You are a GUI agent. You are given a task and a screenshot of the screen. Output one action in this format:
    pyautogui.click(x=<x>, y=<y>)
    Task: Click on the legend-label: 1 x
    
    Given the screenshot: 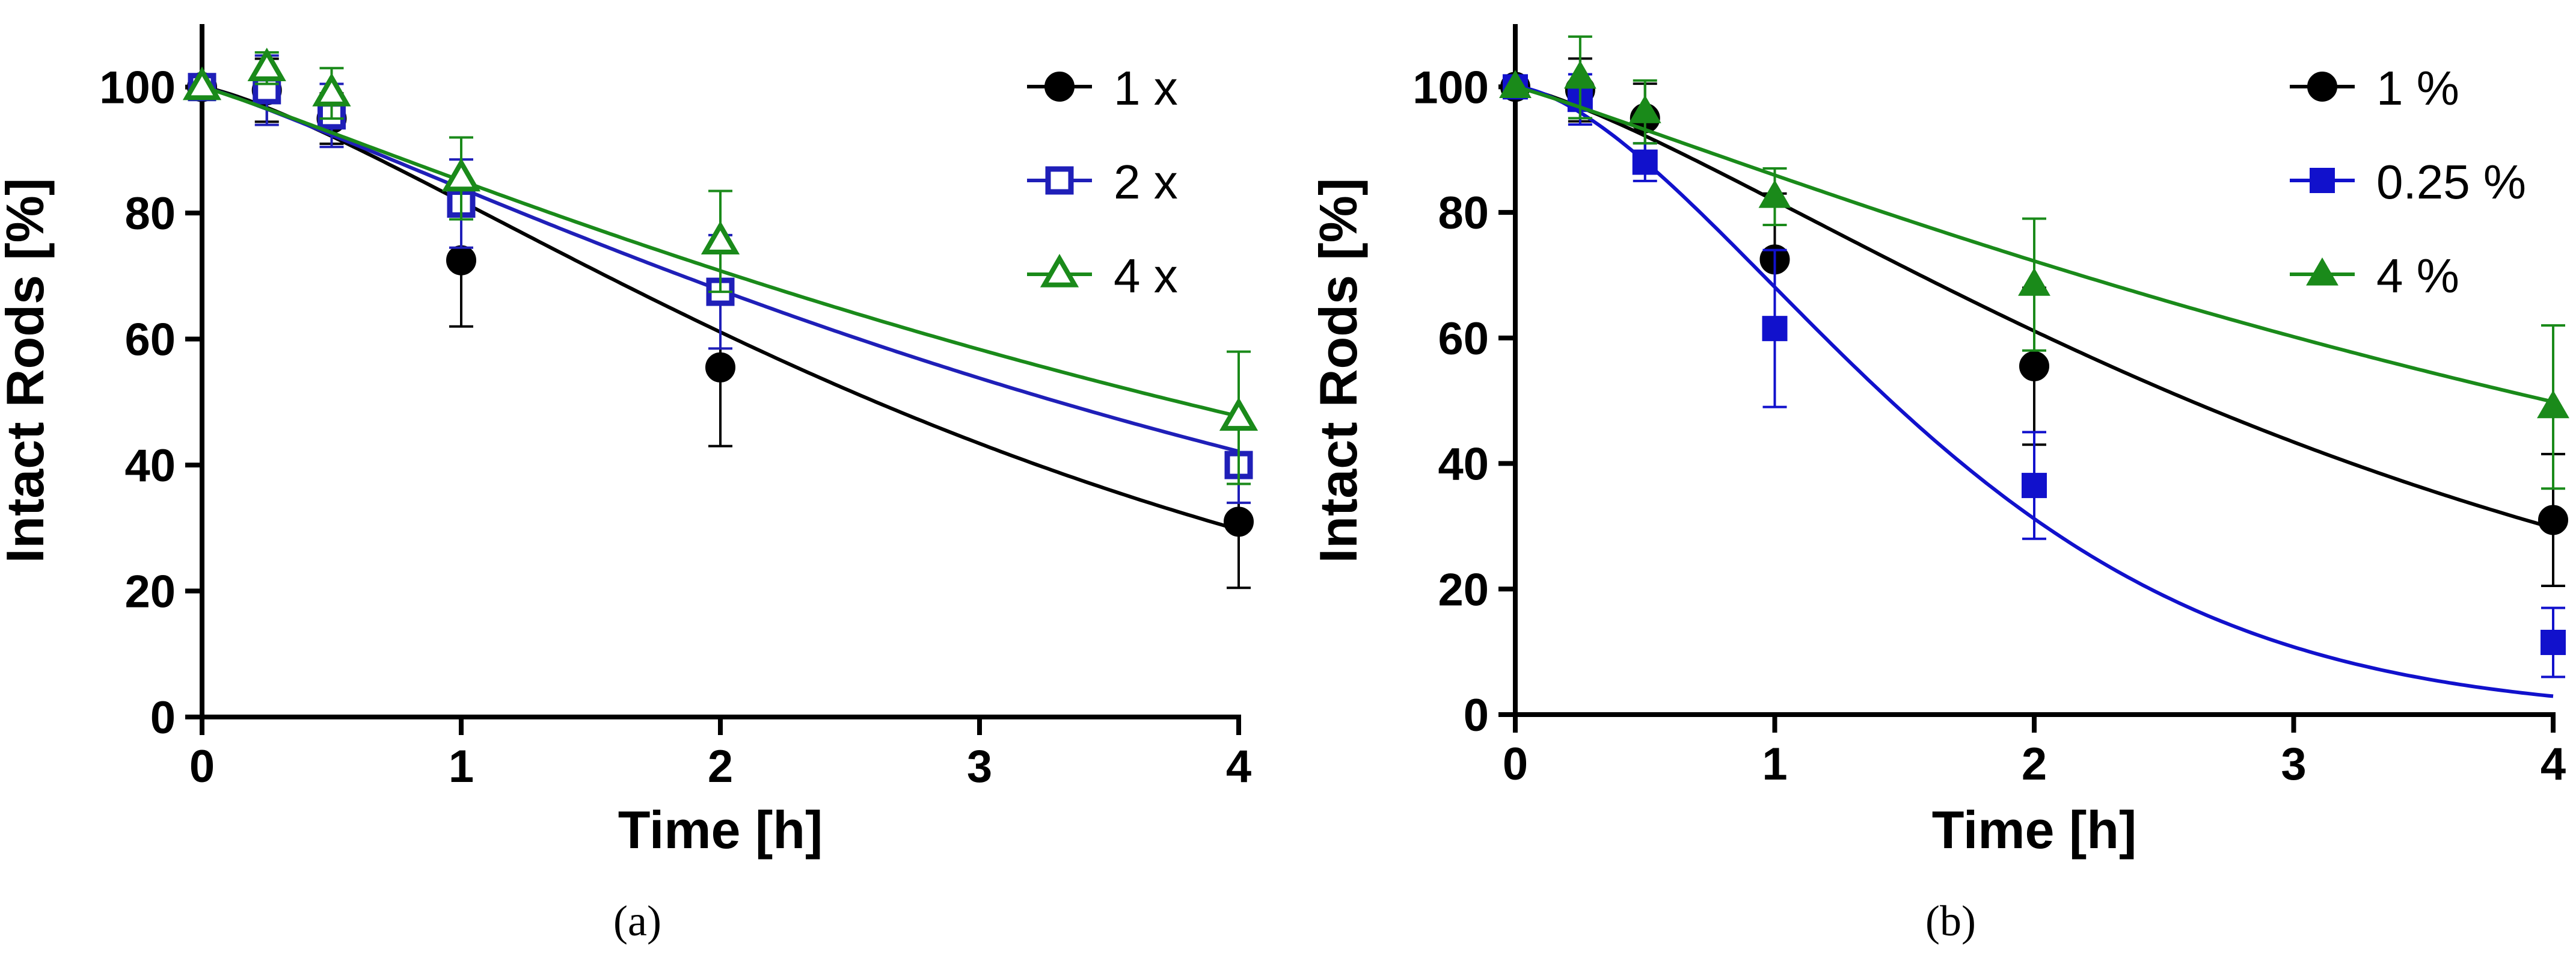 What is the action you would take?
    pyautogui.click(x=1146, y=88)
    